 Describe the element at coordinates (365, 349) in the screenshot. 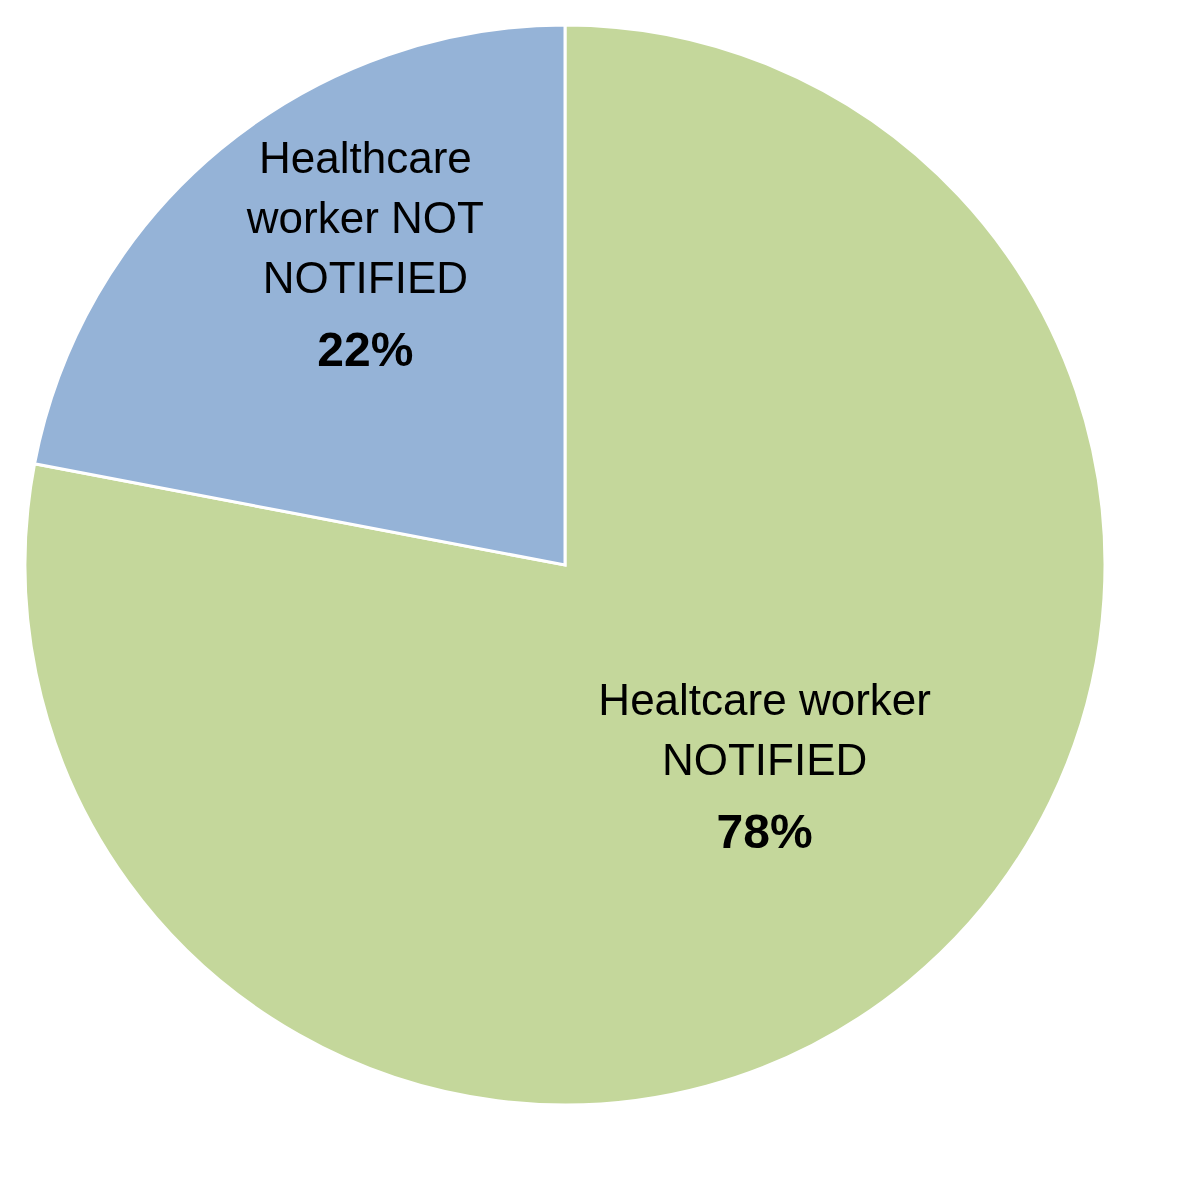

I see `data-label: 22%` at that location.